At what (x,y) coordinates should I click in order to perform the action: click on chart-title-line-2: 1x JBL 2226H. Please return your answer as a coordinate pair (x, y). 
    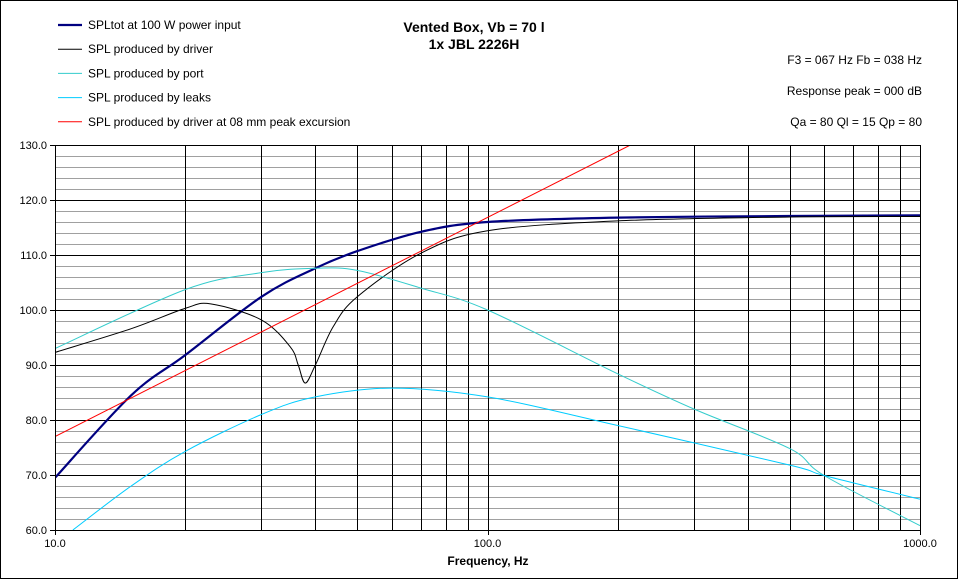
    Looking at the image, I should click on (474, 44).